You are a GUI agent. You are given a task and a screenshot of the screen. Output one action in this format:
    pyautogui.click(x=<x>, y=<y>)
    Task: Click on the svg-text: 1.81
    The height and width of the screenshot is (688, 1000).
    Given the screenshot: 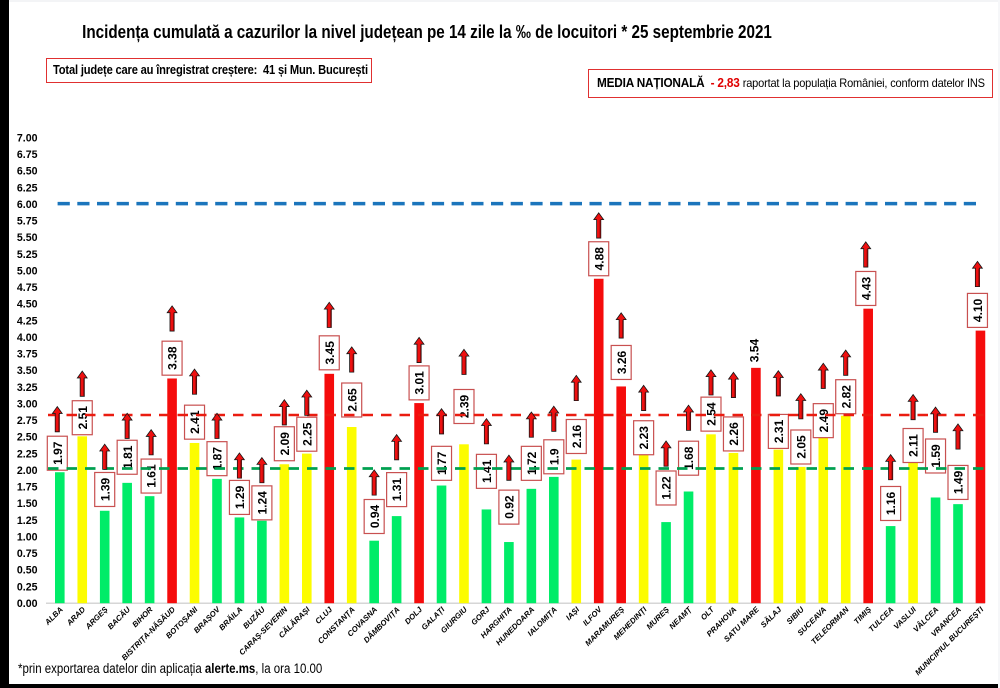 What is the action you would take?
    pyautogui.click(x=128, y=457)
    